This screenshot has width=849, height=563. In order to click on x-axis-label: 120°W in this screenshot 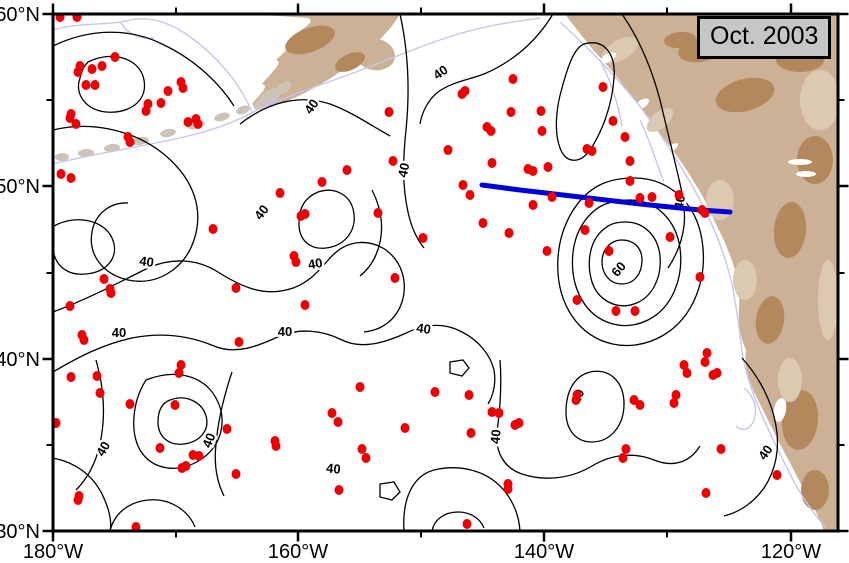, I will do `click(791, 552)`.